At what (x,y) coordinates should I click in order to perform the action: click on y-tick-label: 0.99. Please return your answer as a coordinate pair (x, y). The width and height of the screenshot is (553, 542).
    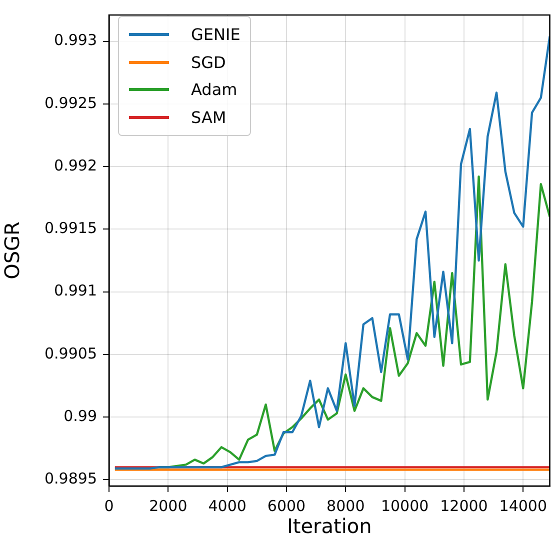
    Looking at the image, I should click on (80, 415).